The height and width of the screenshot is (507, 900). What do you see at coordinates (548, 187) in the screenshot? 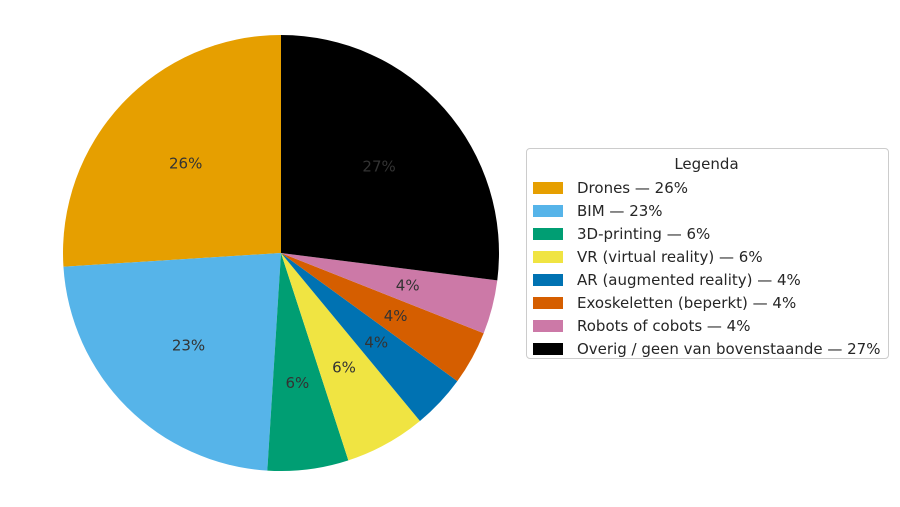
I see `legend-swatch-drones` at bounding box center [548, 187].